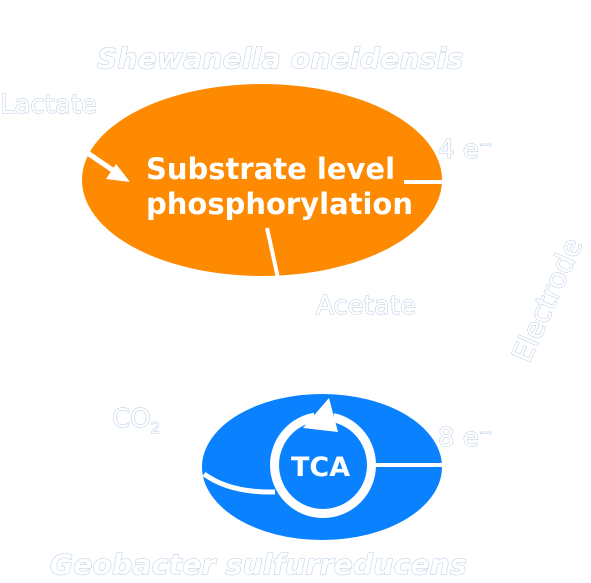 This screenshot has height=583, width=591. Describe the element at coordinates (280, 204) in the screenshot. I see `process-line-2: phosphorylation` at that location.